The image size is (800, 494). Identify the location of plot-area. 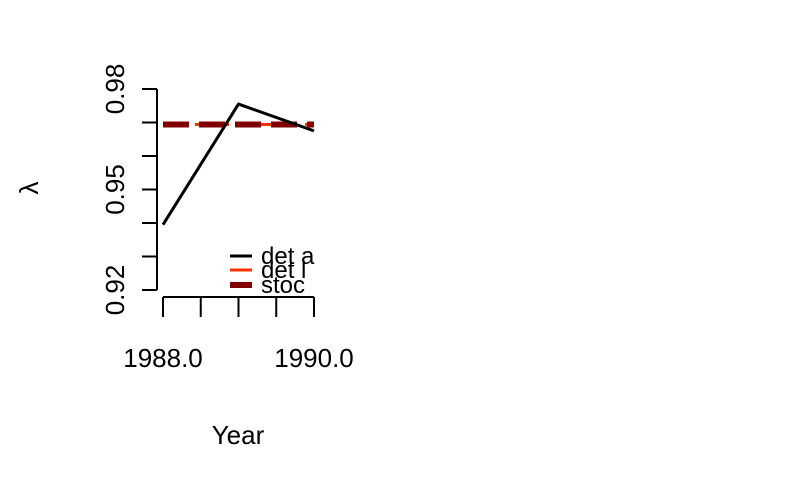
(238, 164).